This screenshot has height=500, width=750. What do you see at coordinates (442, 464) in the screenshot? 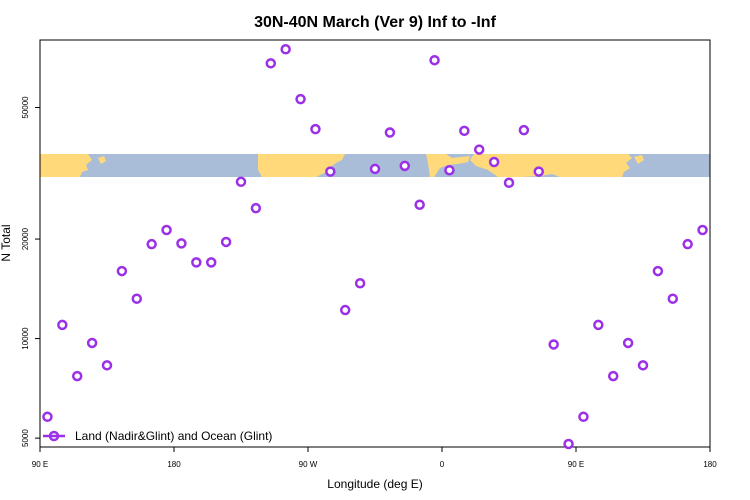
I see `x-tick-label: 0` at bounding box center [442, 464].